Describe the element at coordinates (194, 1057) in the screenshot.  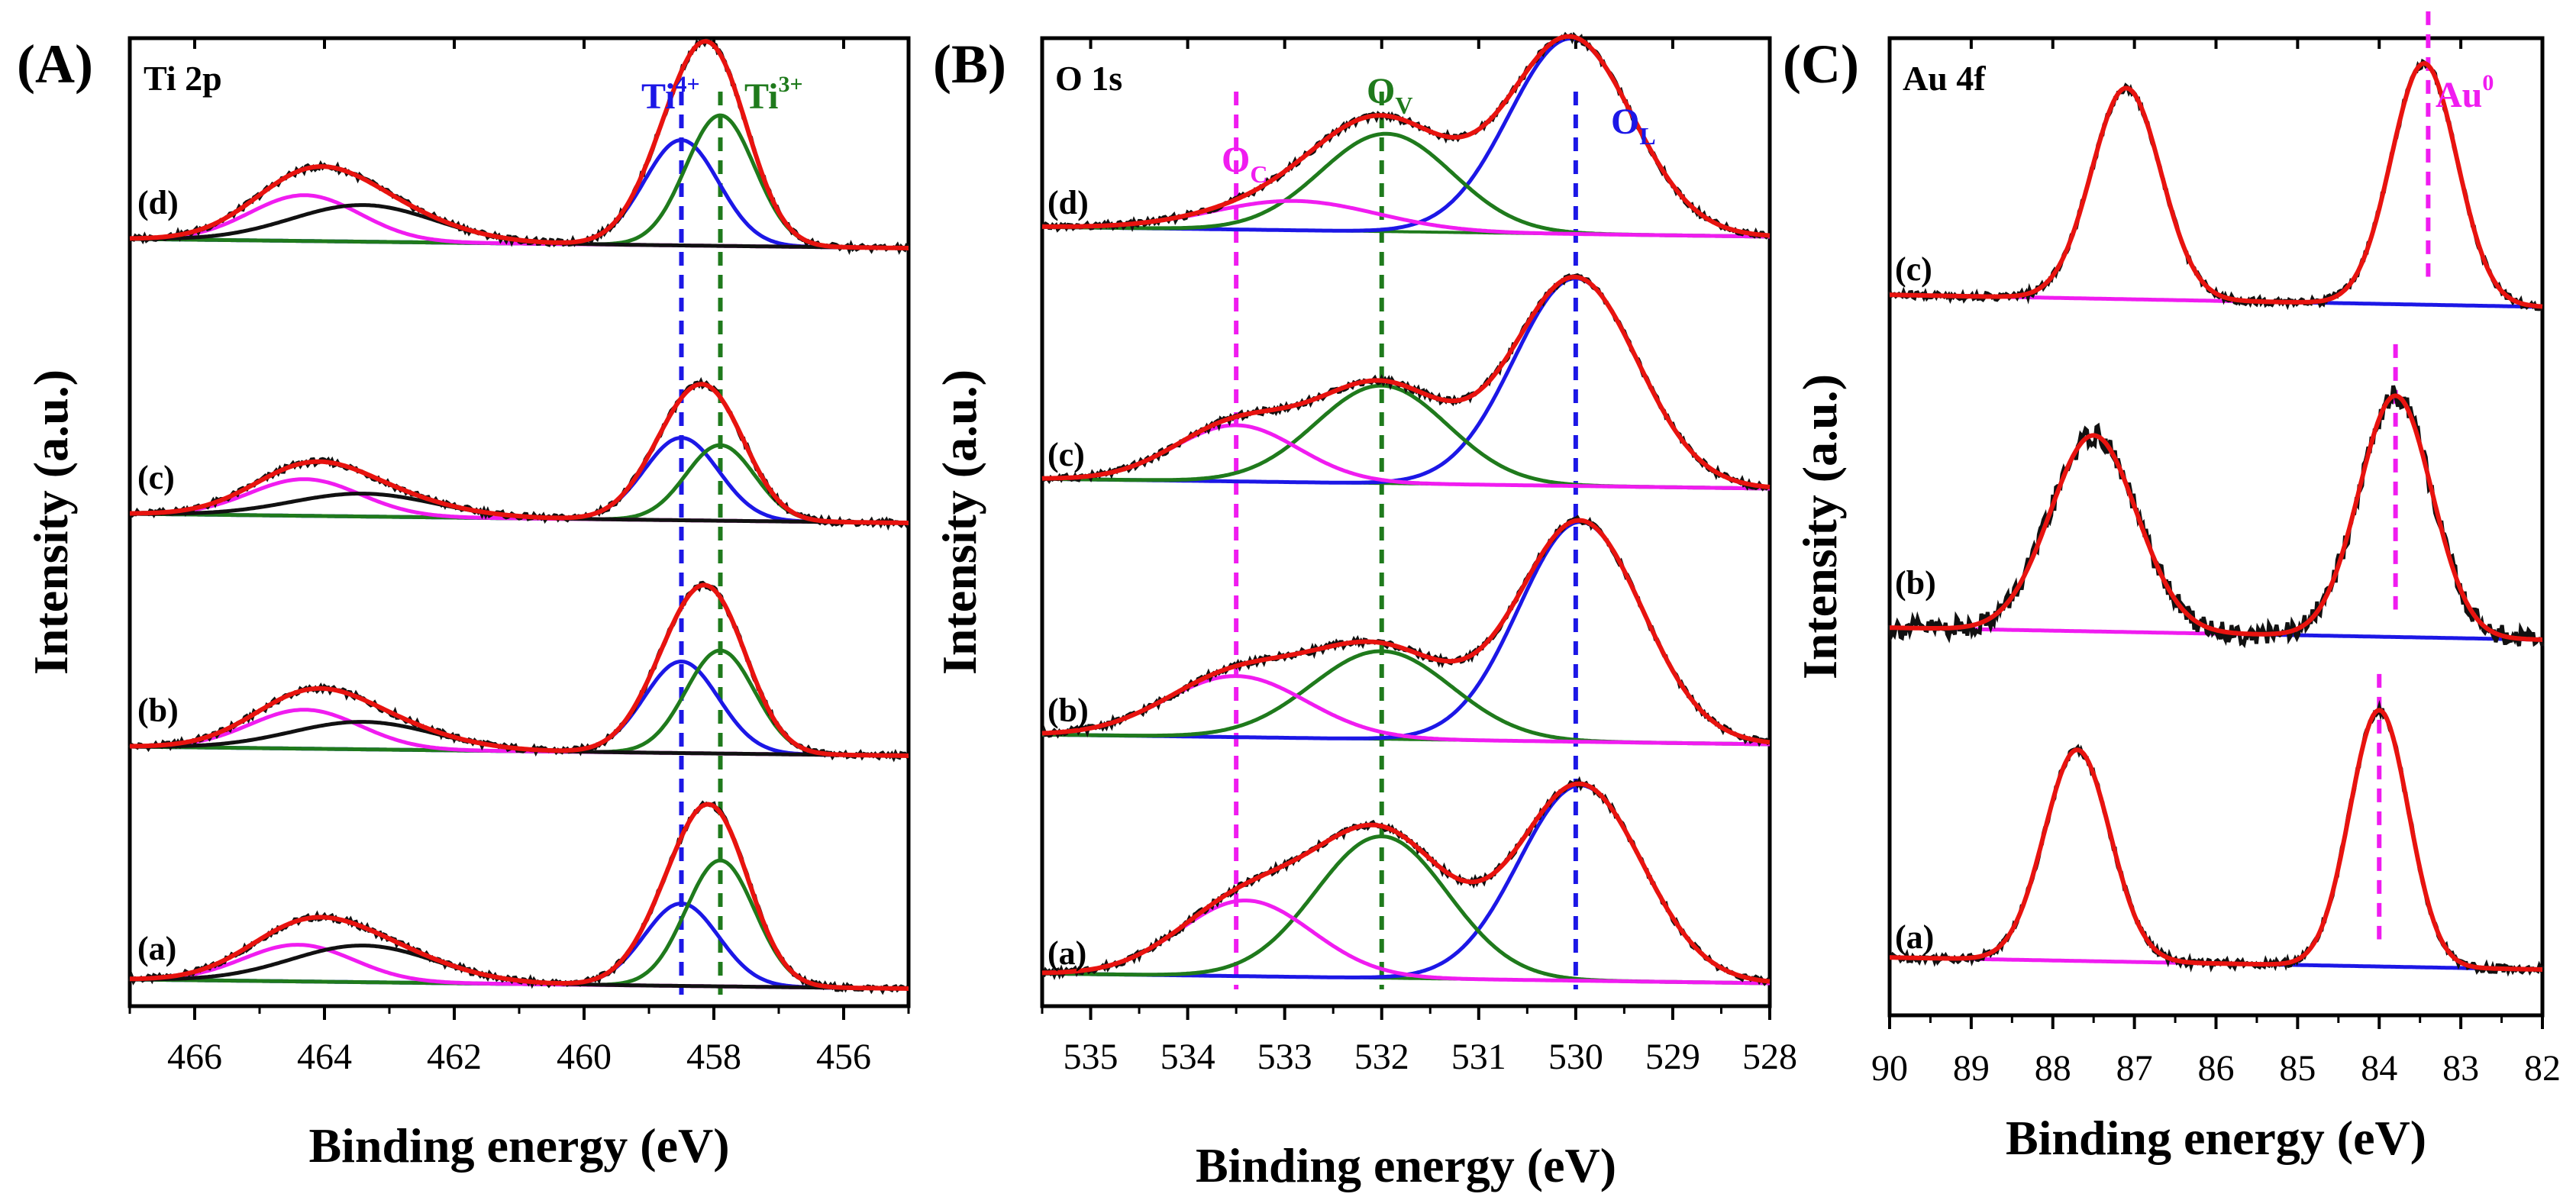
I see `x-tick-label: 466` at that location.